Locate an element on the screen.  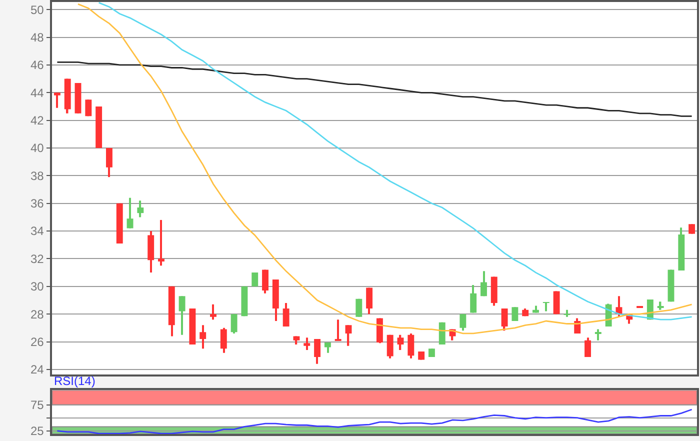
y-tick-label: 30 is located at coordinates (37, 287).